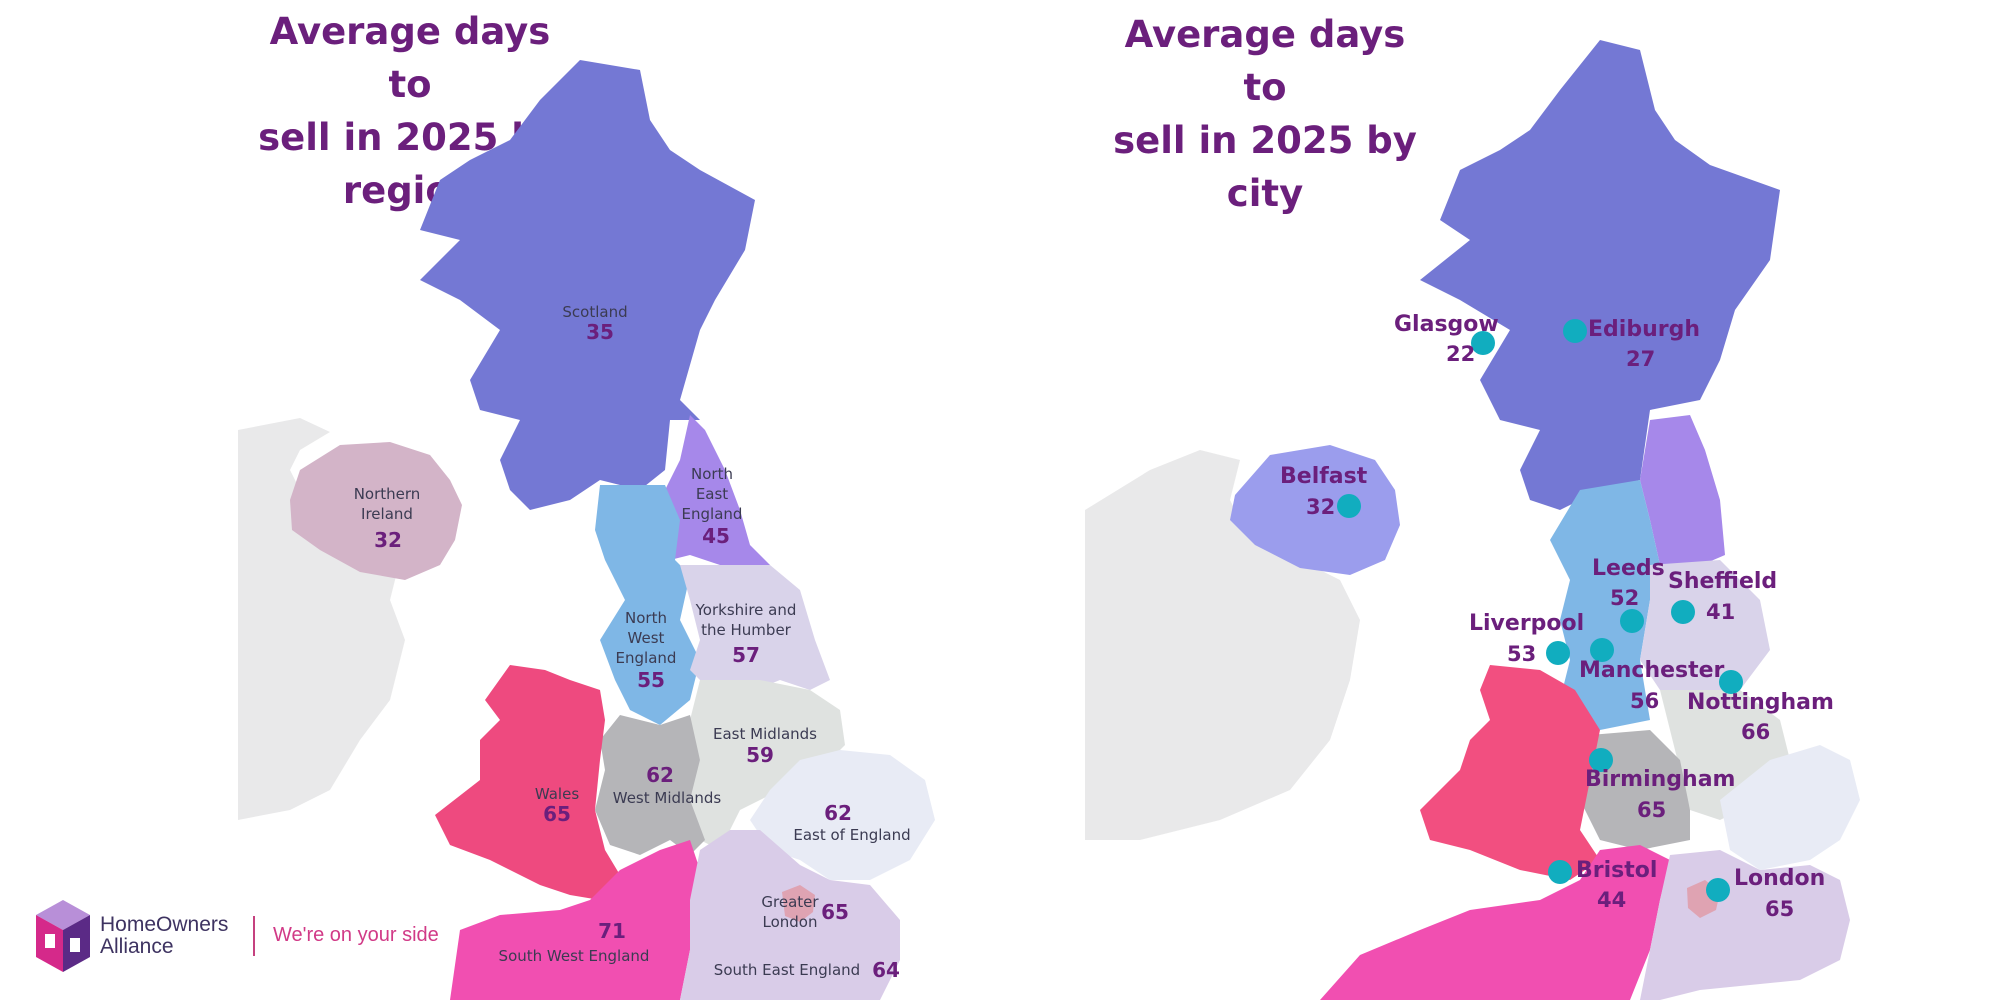 Image resolution: width=2000 pixels, height=1000 pixels. Describe the element at coordinates (1660, 779) in the screenshot. I see `city-label: Birmingham` at that location.